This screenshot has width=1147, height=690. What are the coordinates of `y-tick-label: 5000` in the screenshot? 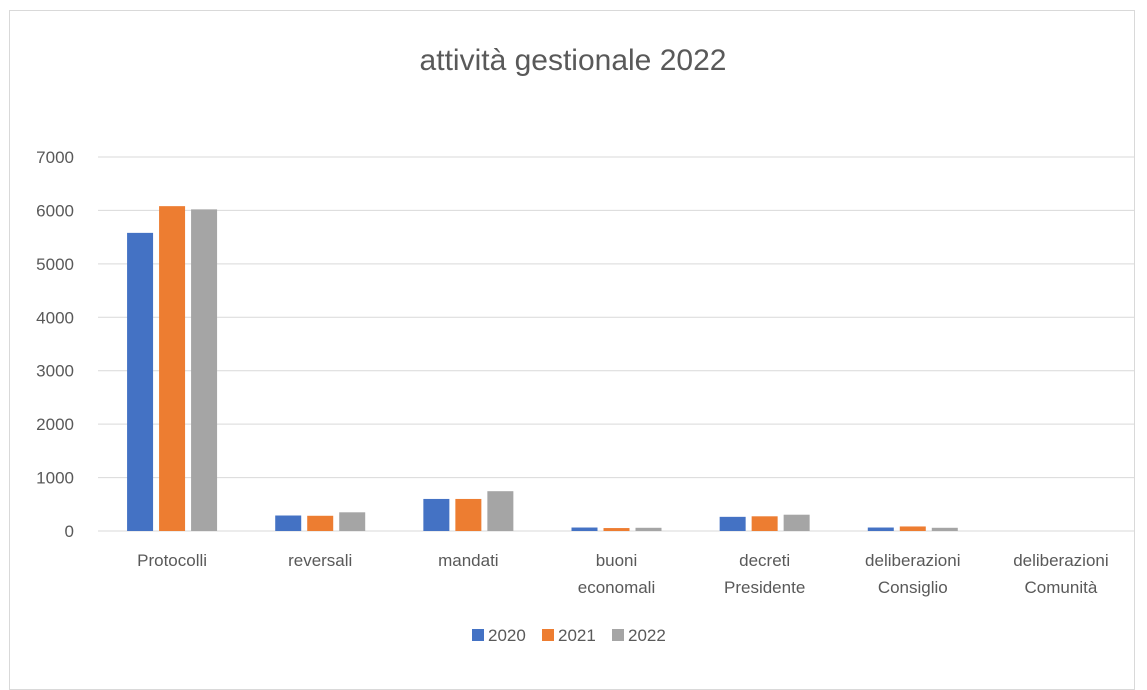 It's located at (55, 264).